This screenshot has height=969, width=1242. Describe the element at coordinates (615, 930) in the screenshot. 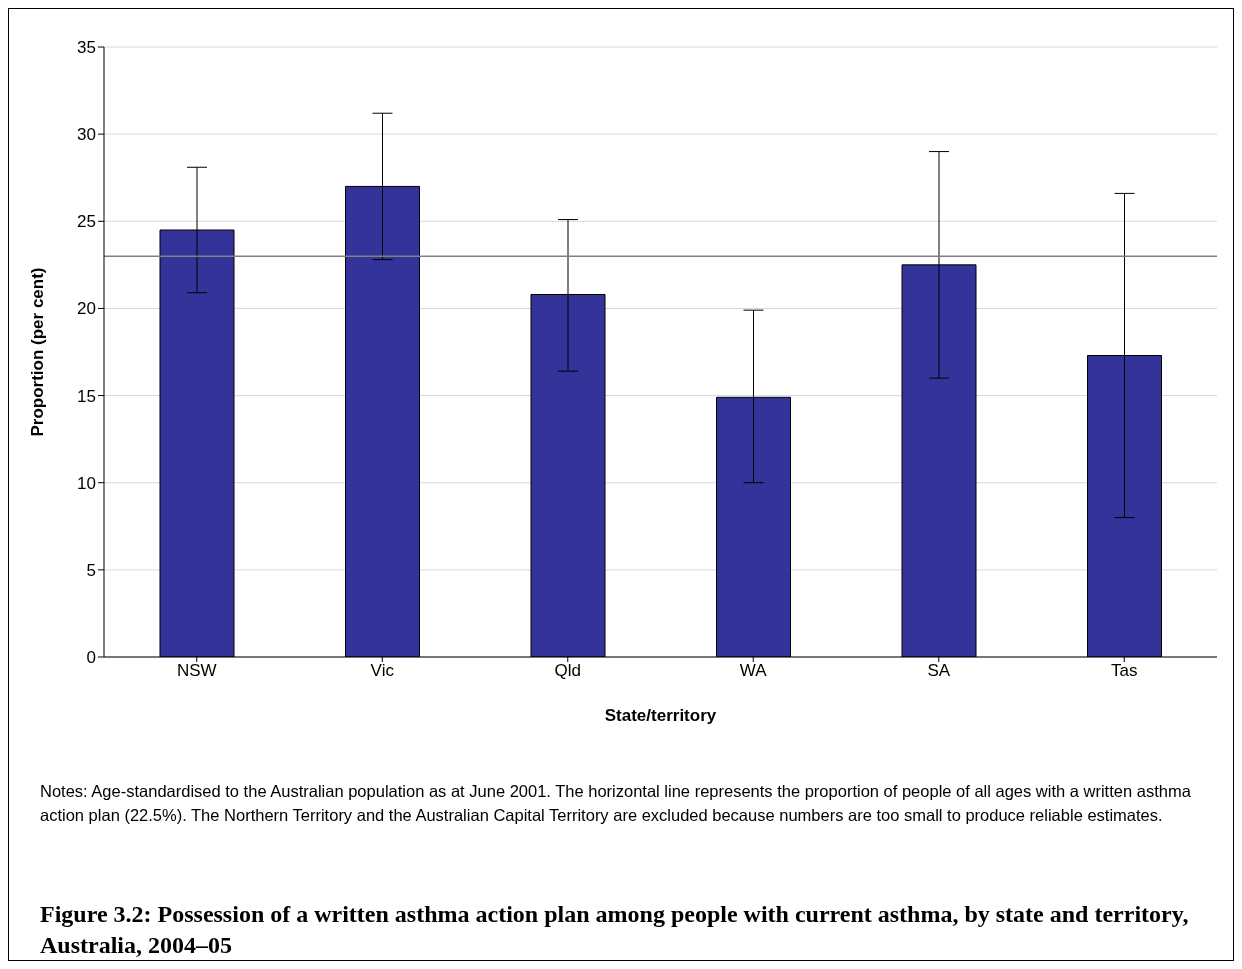

I see `text: Figure 3.2: Possession of a written asthma action plan among people with current asthma, by state and territory, Australia, 2004–05` at that location.